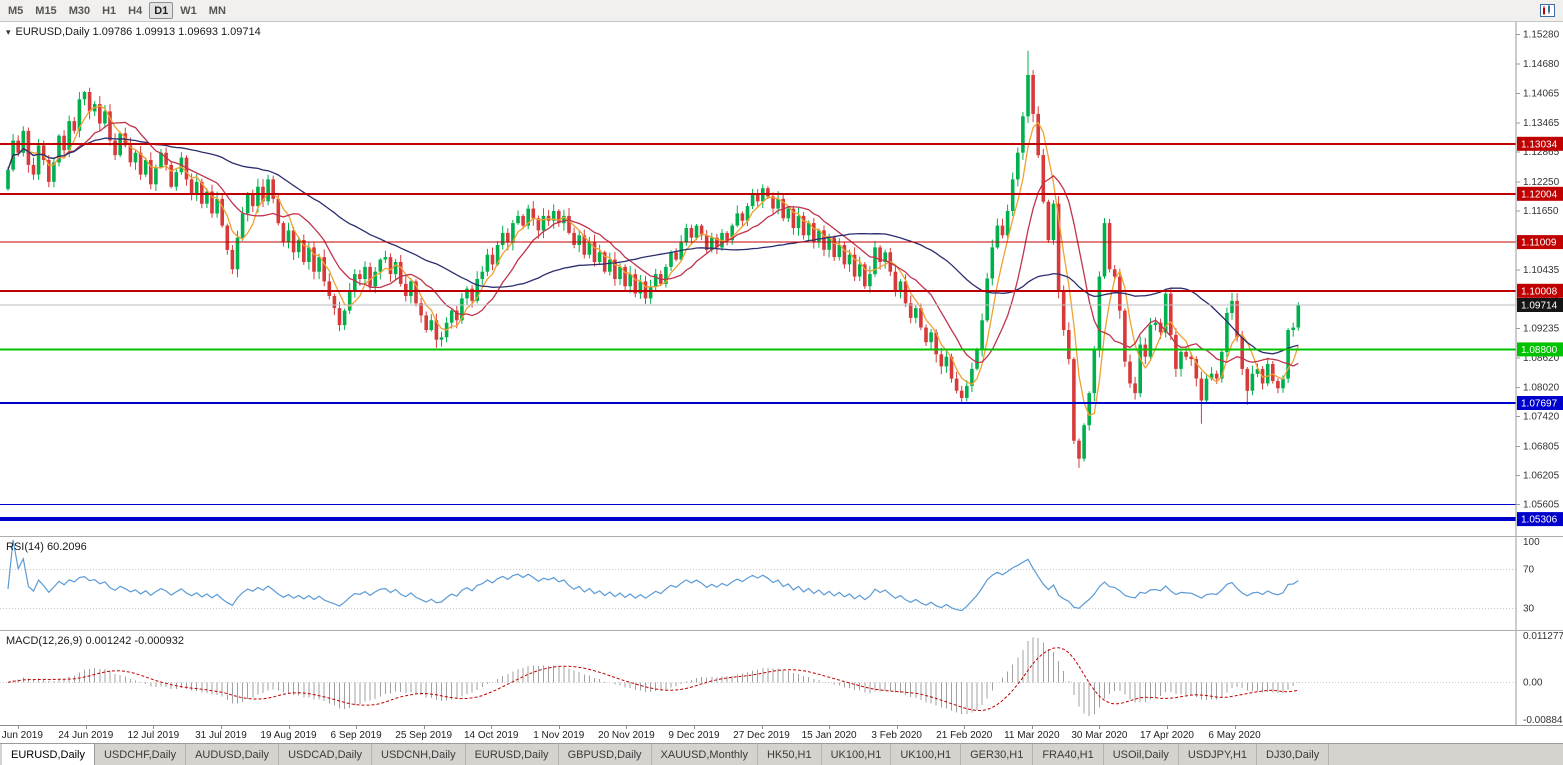 The image size is (1563, 765). Describe the element at coordinates (46, 10) in the screenshot. I see `timeframe-button-M15: M15` at that location.